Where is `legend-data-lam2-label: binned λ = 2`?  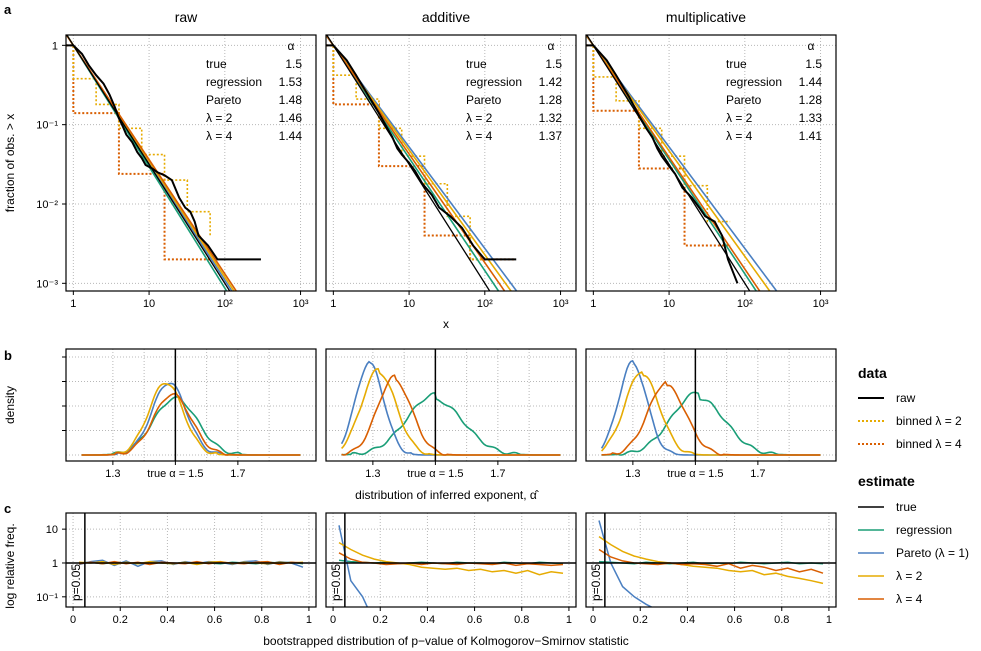 legend-data-lam2-label: binned λ = 2 is located at coordinates (929, 421).